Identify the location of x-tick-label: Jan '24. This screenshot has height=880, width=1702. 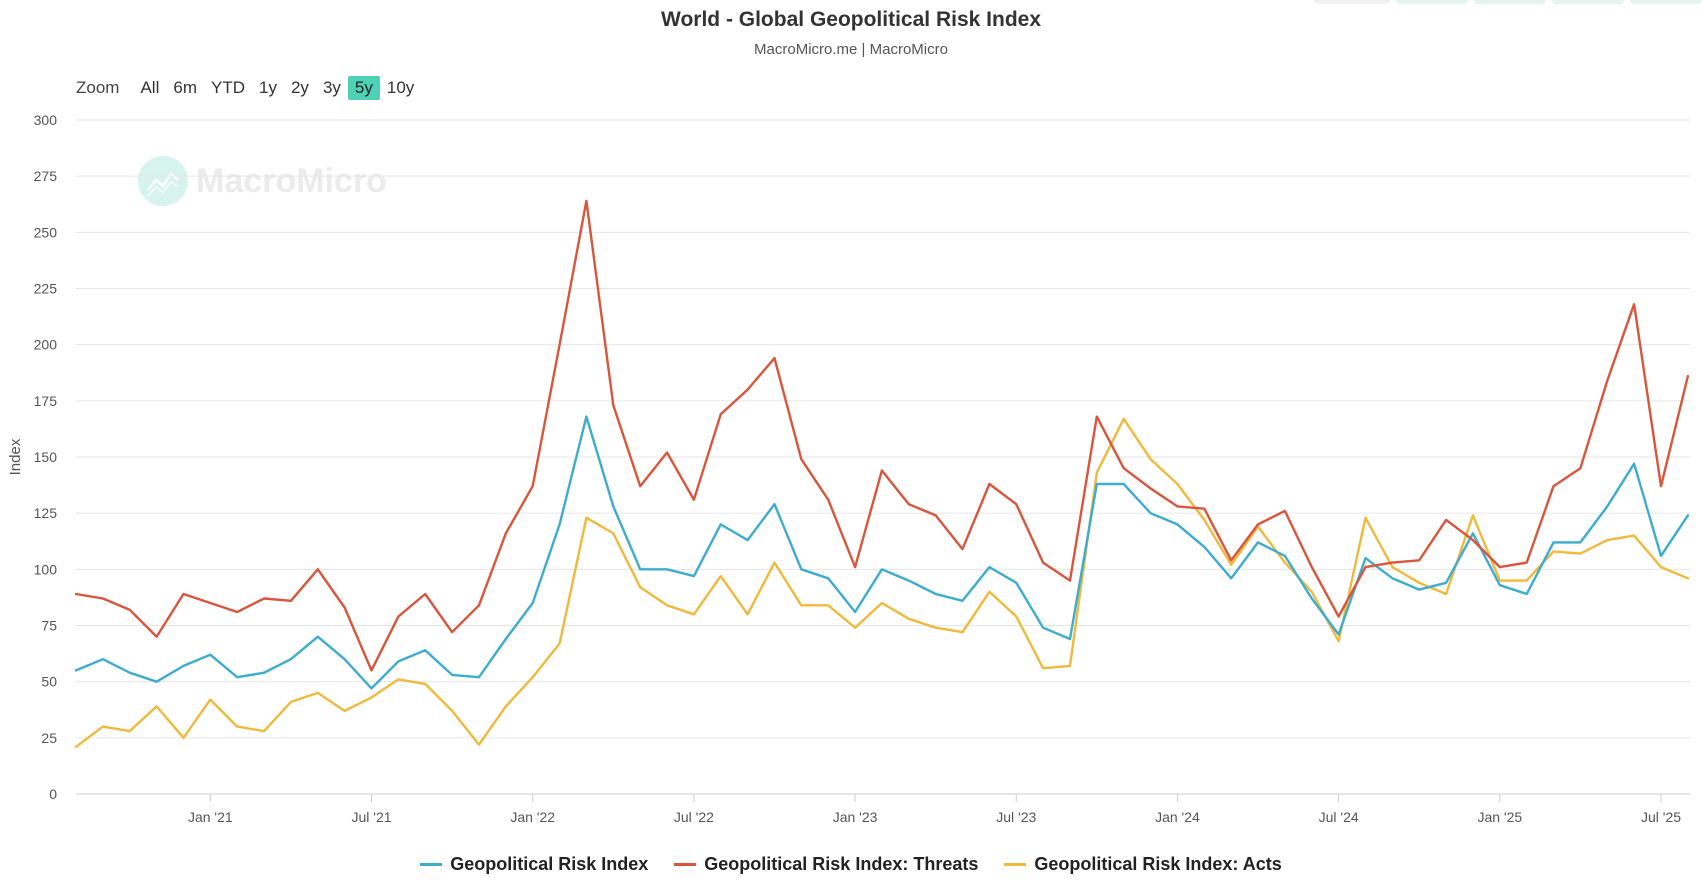
(1177, 817).